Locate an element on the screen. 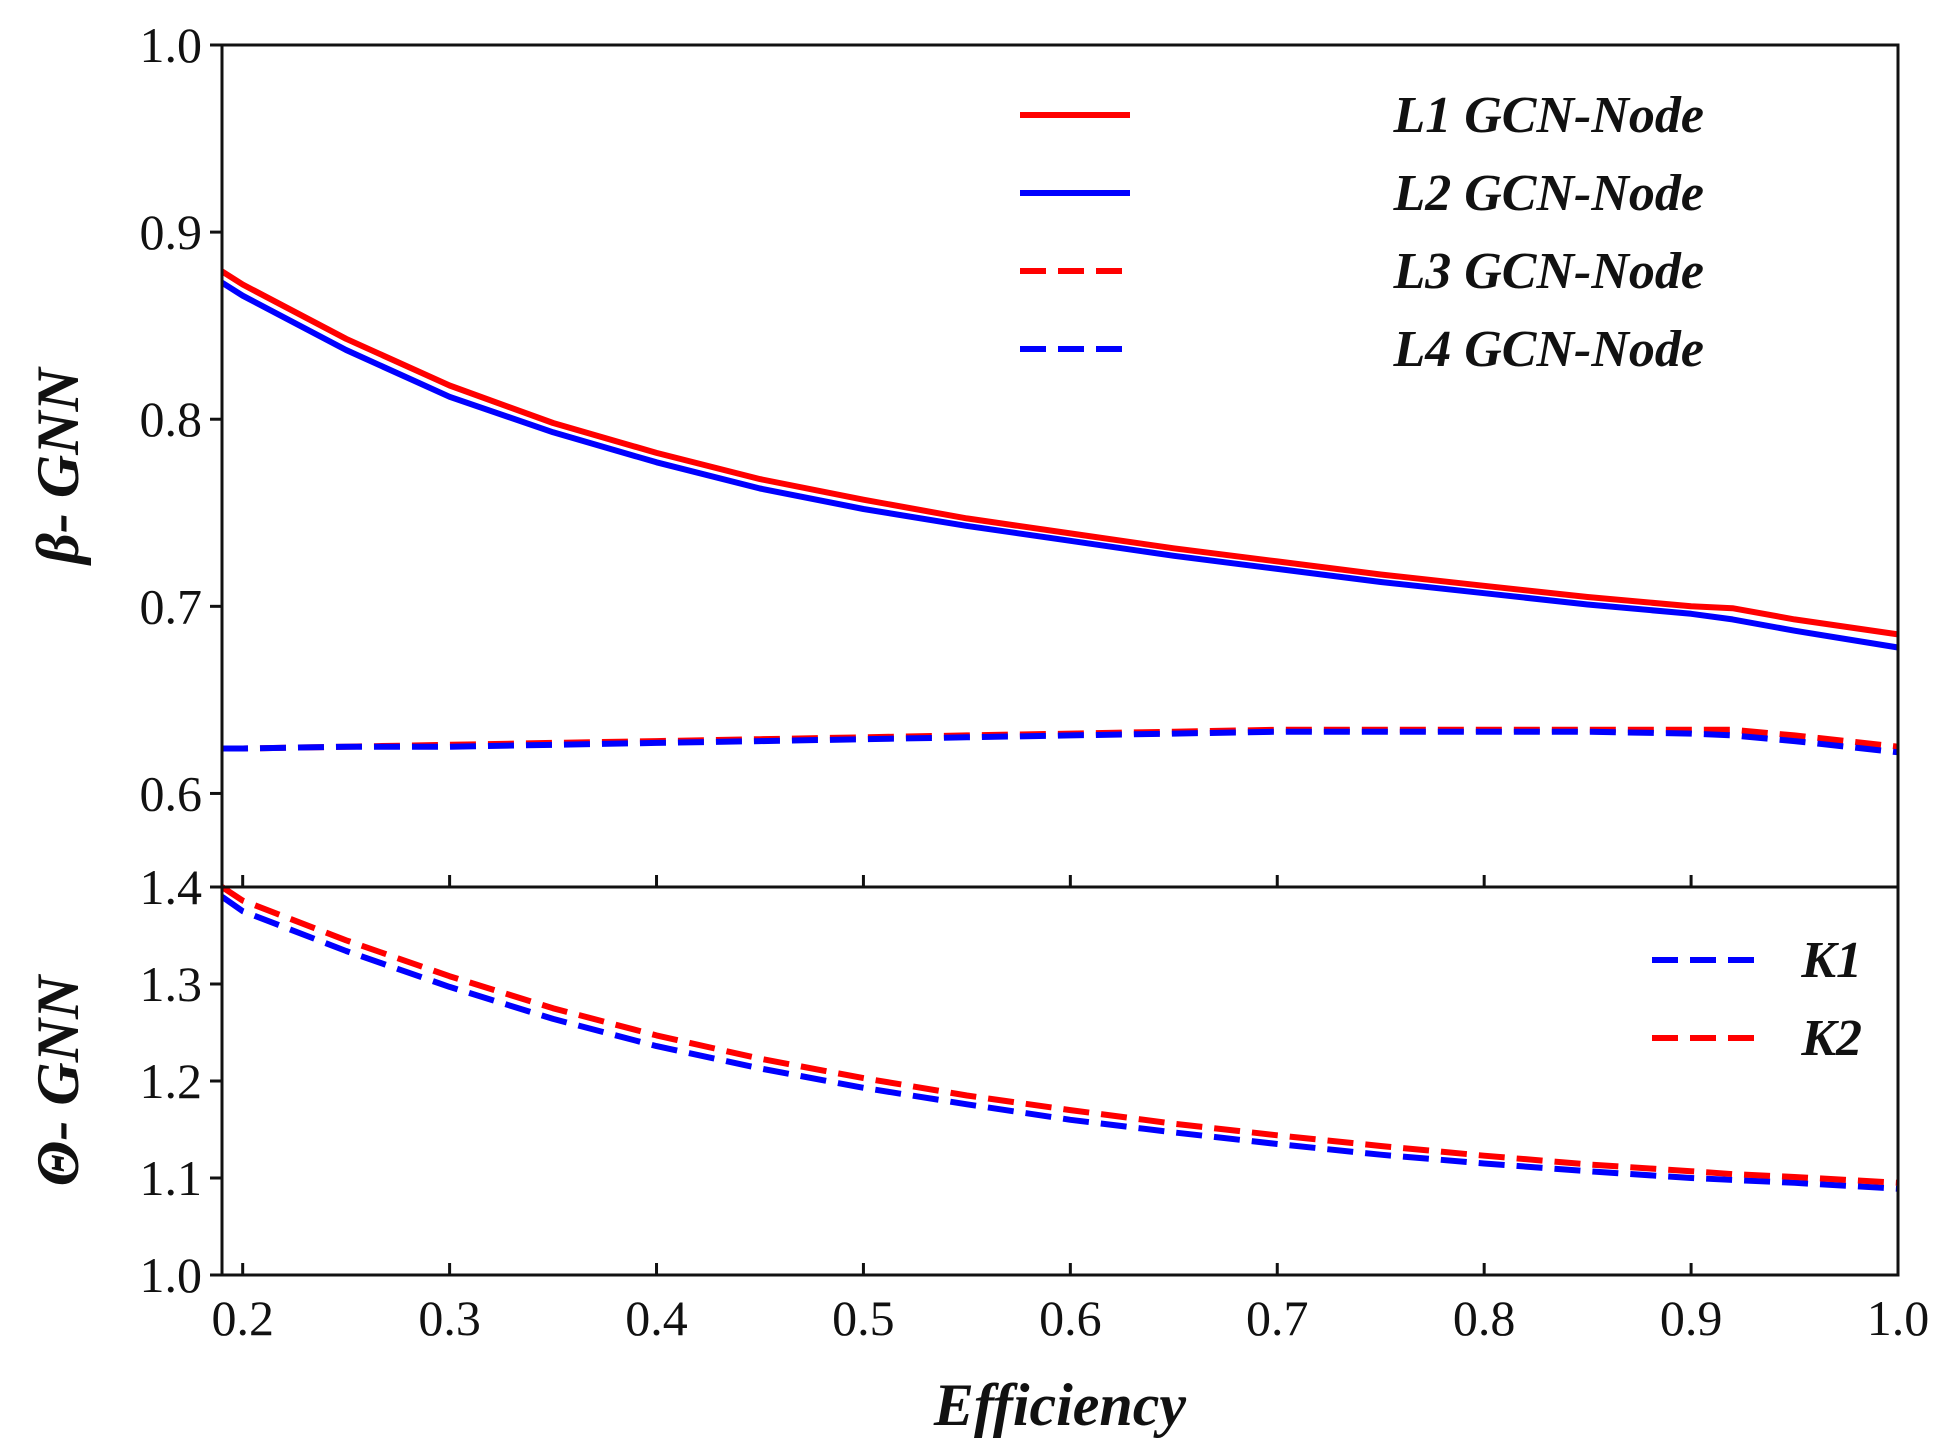  x-tick-label: 0.3 is located at coordinates (449, 1318).